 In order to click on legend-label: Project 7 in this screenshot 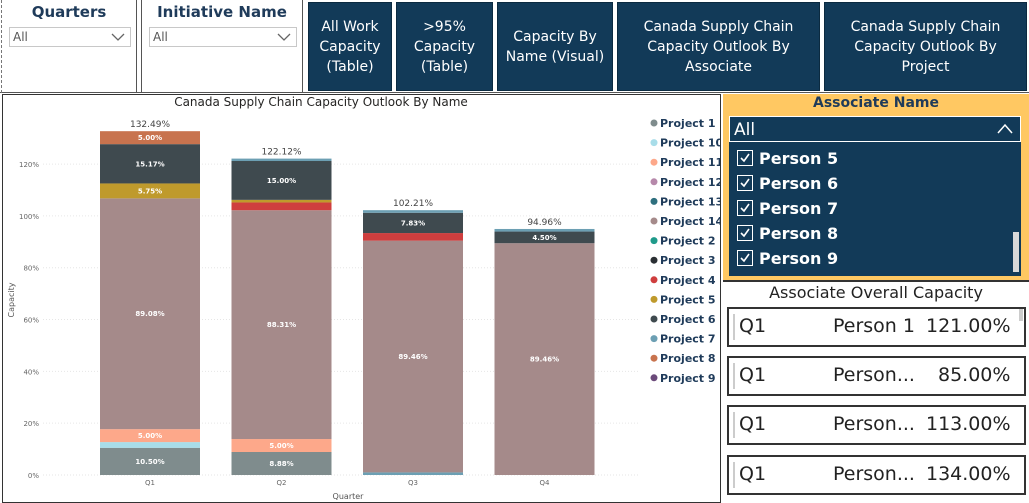, I will do `click(688, 339)`.